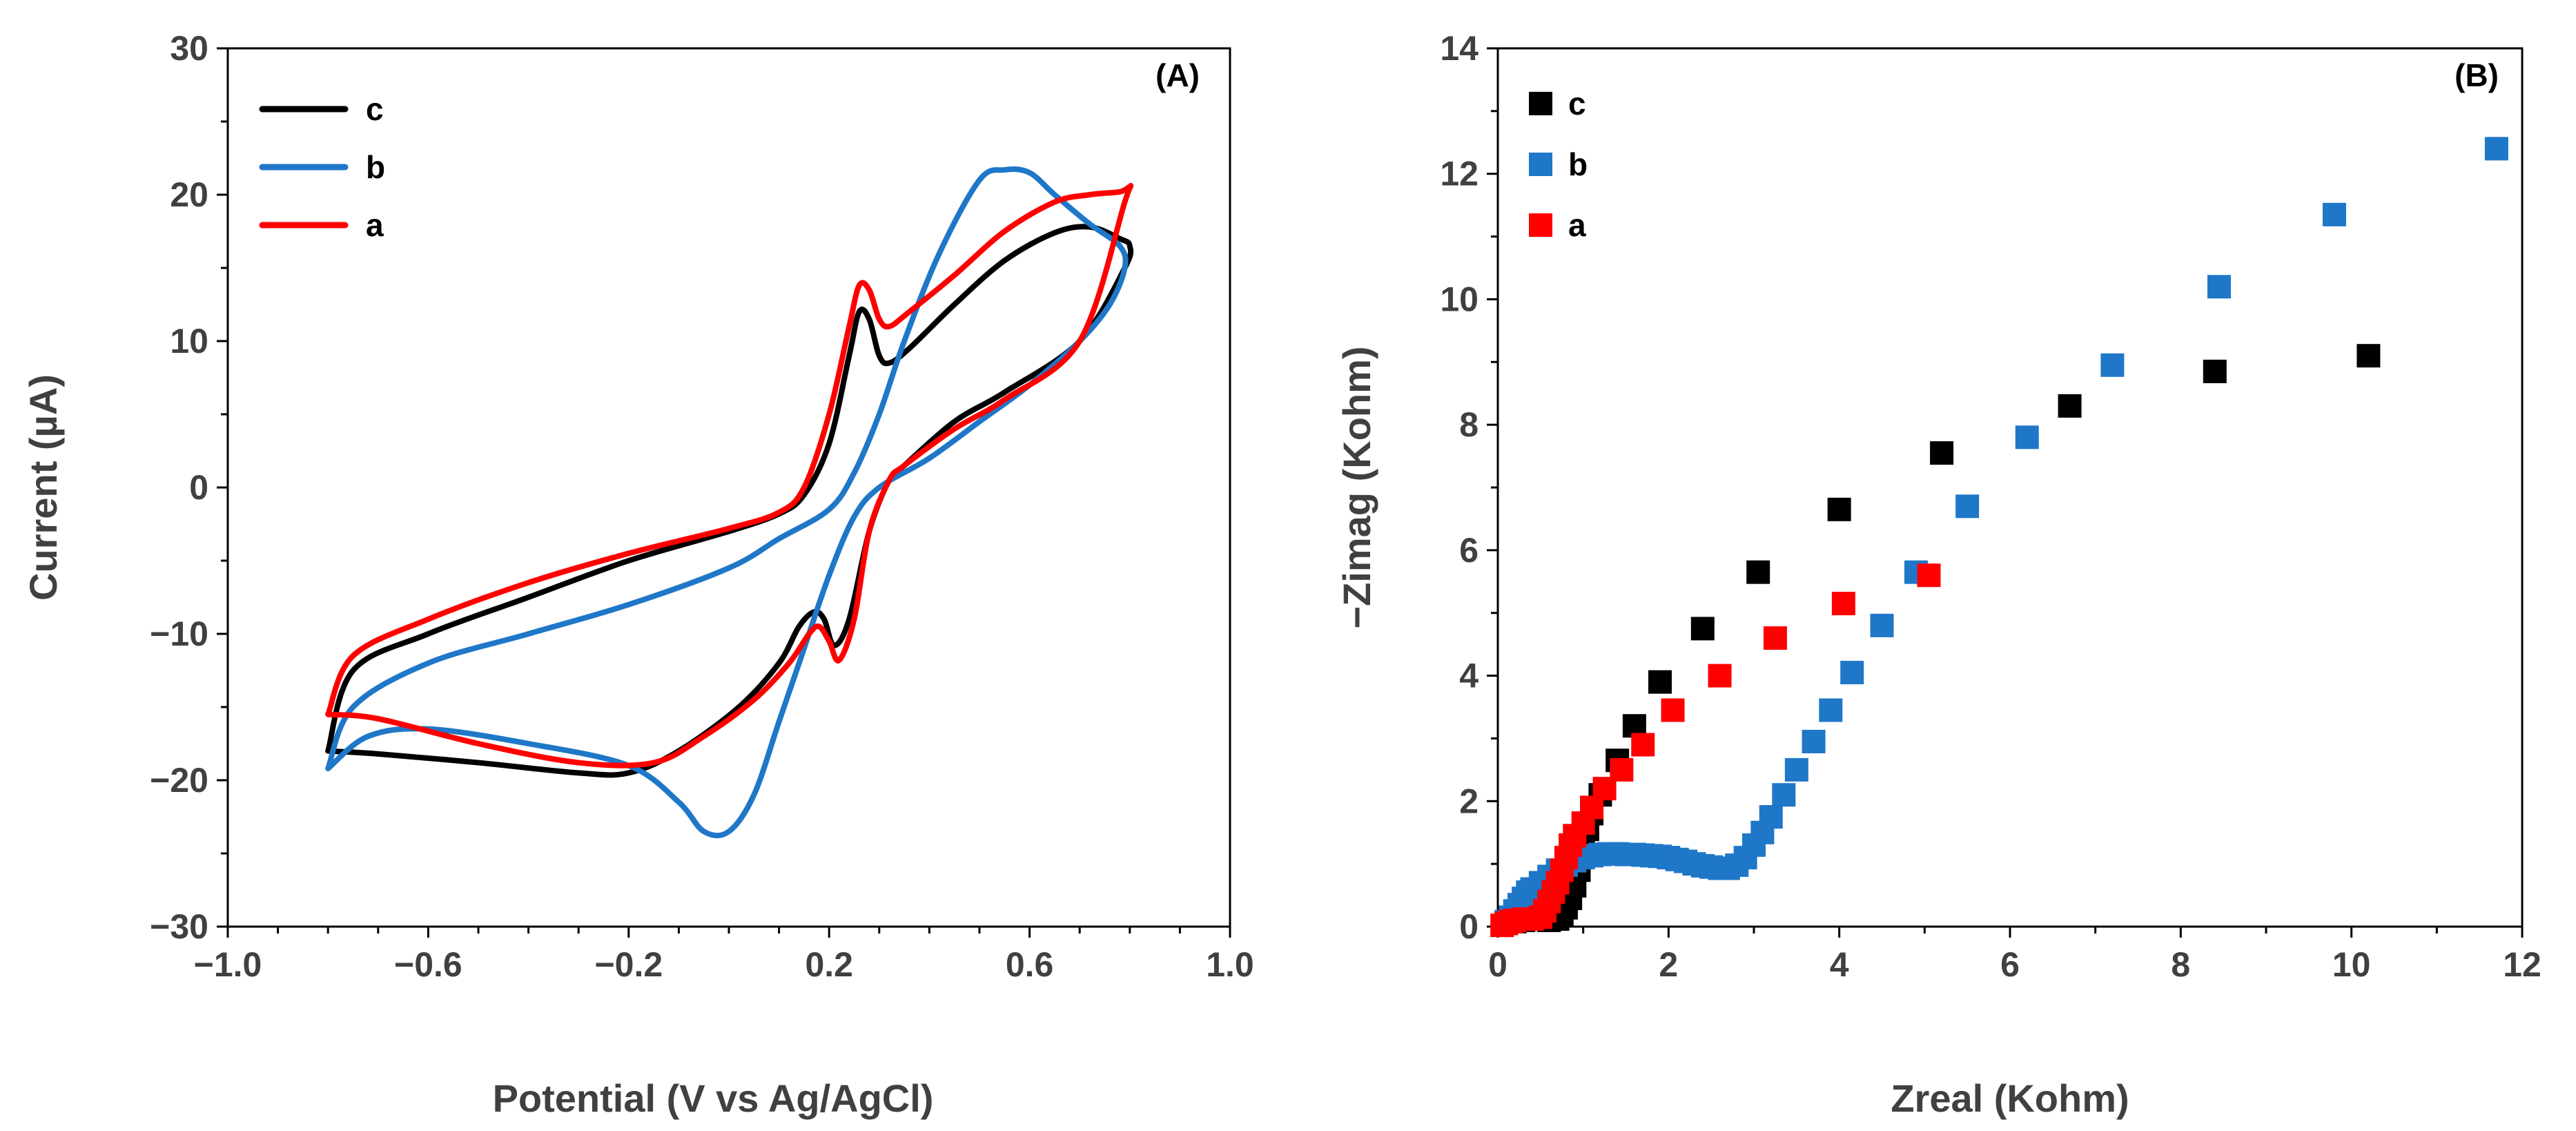  I want to click on eis-legend-swatch-b, so click(1540, 164).